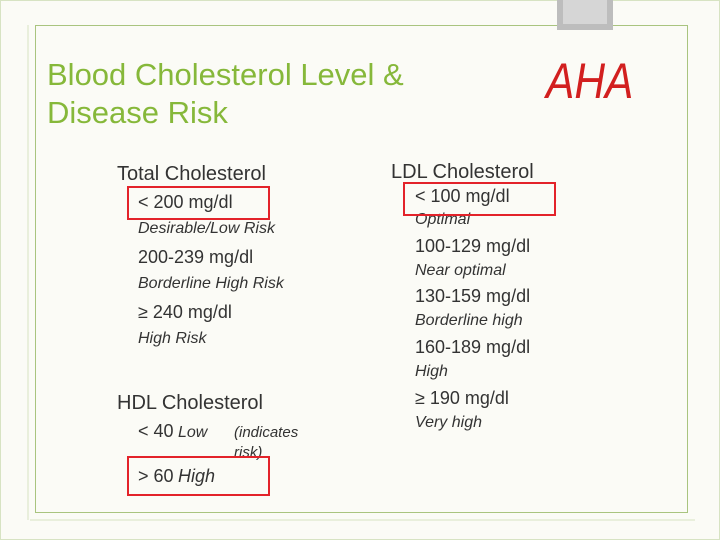 The height and width of the screenshot is (540, 720). Describe the element at coordinates (185, 202) in the screenshot. I see `range: < 200 mg/dl` at that location.